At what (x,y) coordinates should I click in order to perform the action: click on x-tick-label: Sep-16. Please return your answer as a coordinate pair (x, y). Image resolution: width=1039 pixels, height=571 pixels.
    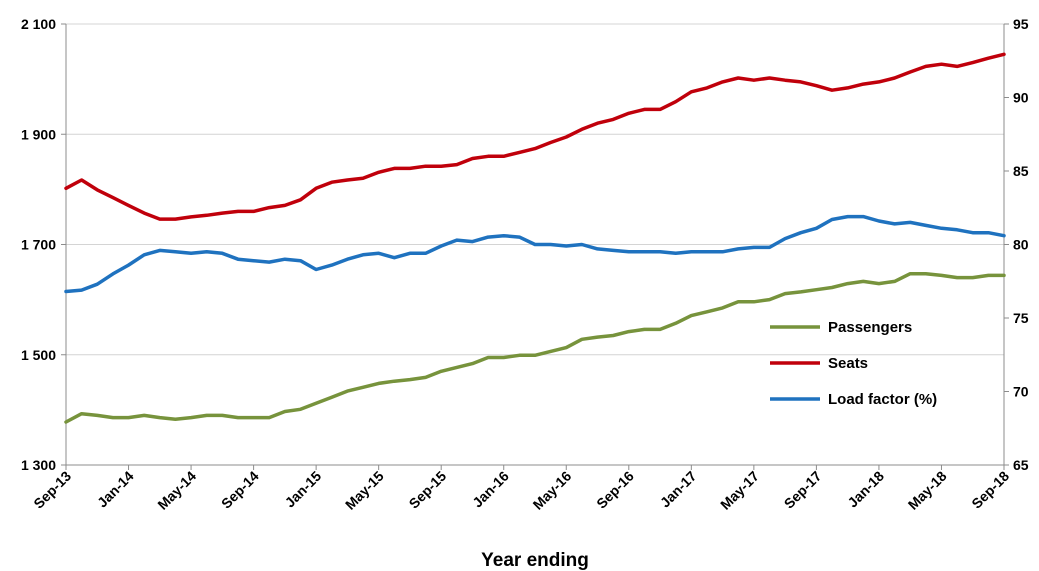
    Looking at the image, I should click on (615, 490).